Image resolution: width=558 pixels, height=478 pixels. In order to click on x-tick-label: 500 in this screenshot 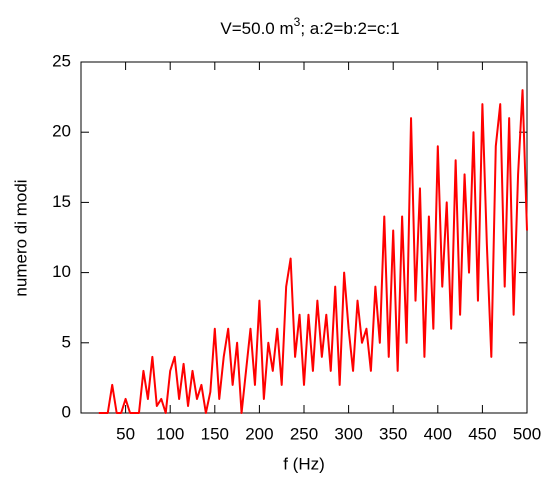, I will do `click(527, 433)`.